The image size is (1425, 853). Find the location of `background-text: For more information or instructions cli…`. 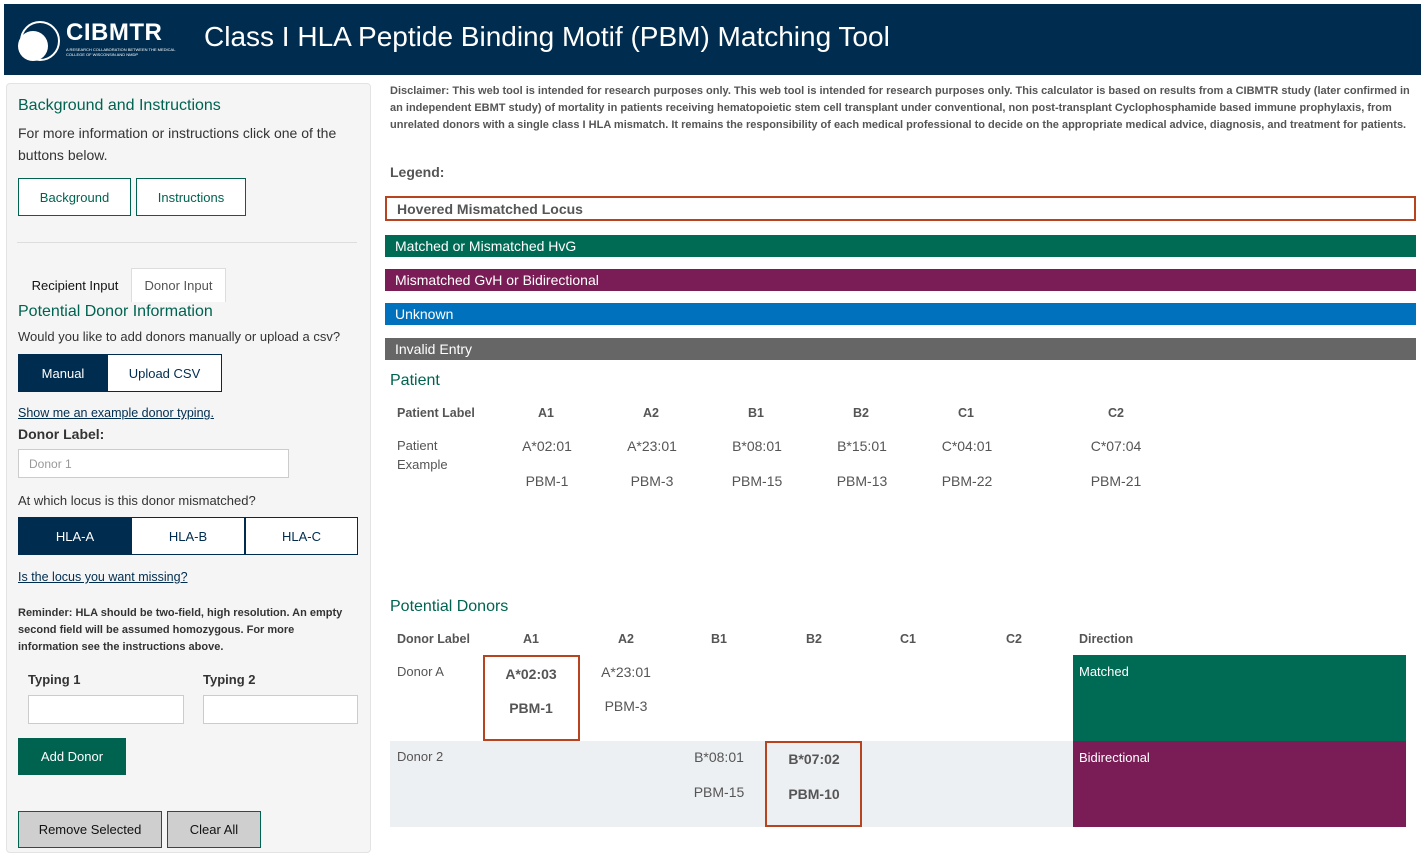

background-text: For more information or instructions cli… is located at coordinates (177, 144).